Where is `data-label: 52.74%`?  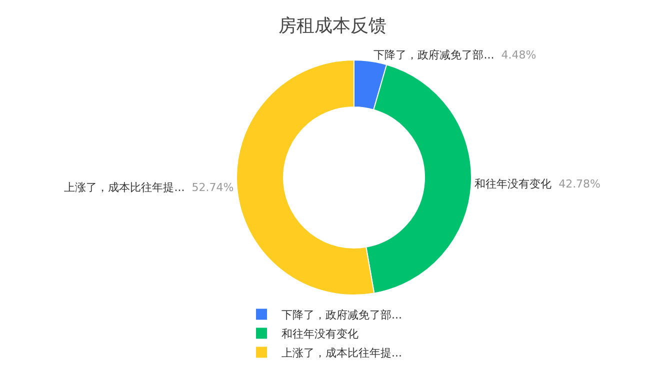
data-label: 52.74% is located at coordinates (213, 187).